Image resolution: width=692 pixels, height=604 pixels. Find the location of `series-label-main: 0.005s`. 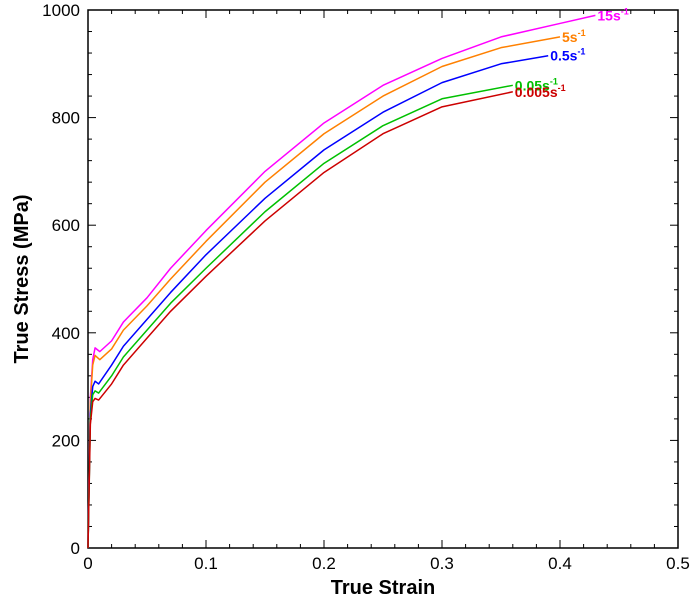

series-label-main: 0.005s is located at coordinates (536, 92).